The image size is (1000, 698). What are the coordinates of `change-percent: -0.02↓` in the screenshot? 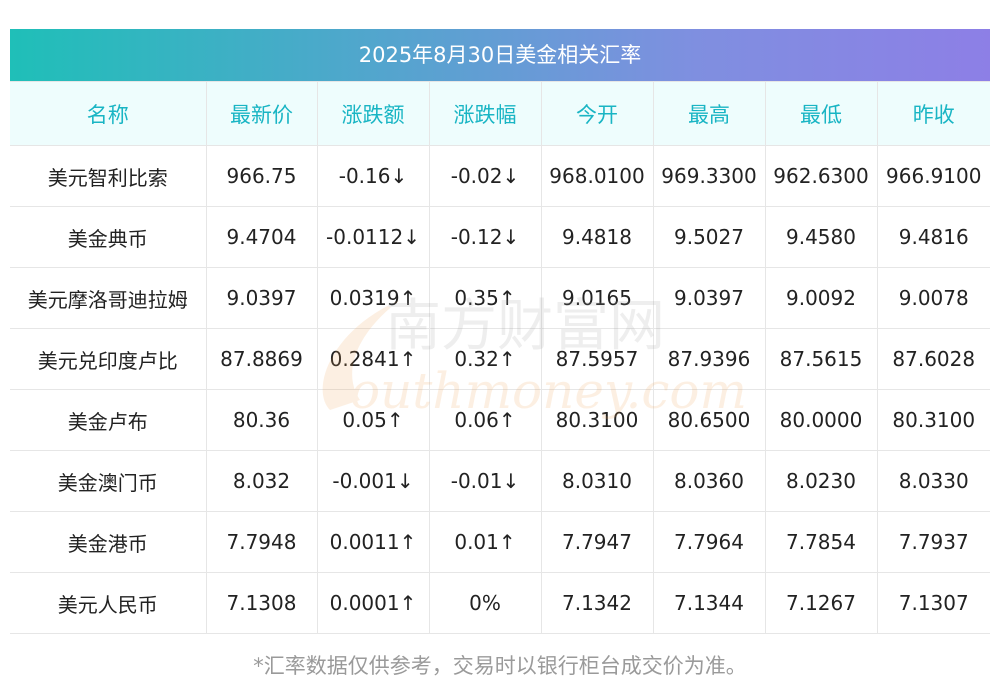 It's located at (485, 176).